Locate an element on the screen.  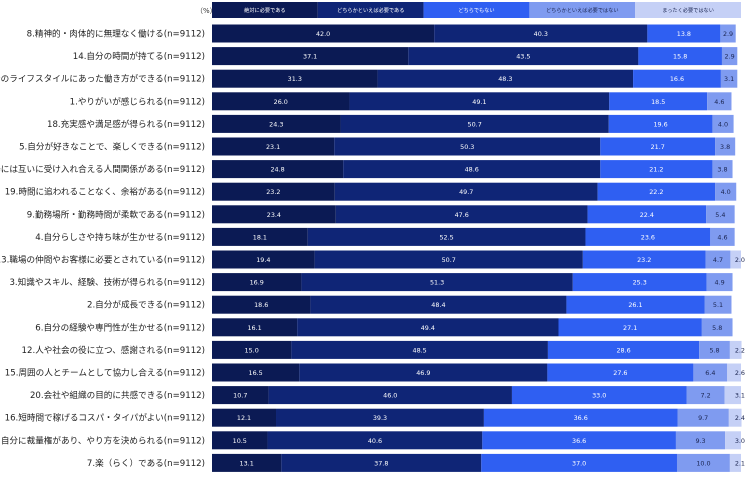
data-label: 36.6 is located at coordinates (579, 441).